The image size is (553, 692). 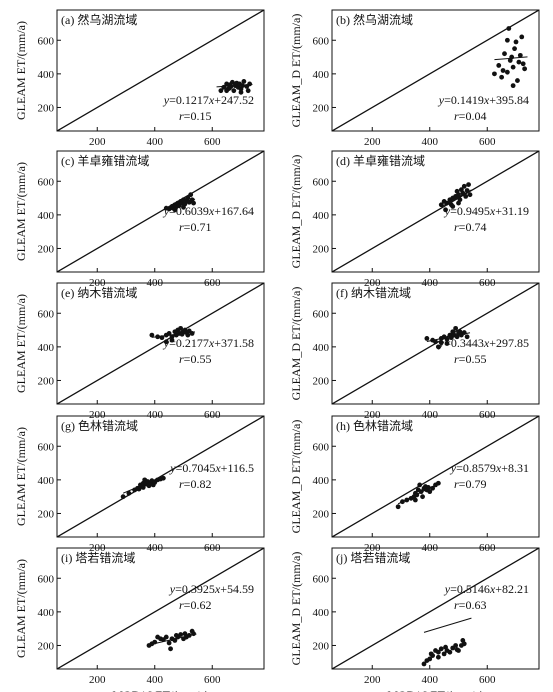 What do you see at coordinates (374, 19) in the screenshot?
I see `panel-title: (b) 然乌湖流域` at bounding box center [374, 19].